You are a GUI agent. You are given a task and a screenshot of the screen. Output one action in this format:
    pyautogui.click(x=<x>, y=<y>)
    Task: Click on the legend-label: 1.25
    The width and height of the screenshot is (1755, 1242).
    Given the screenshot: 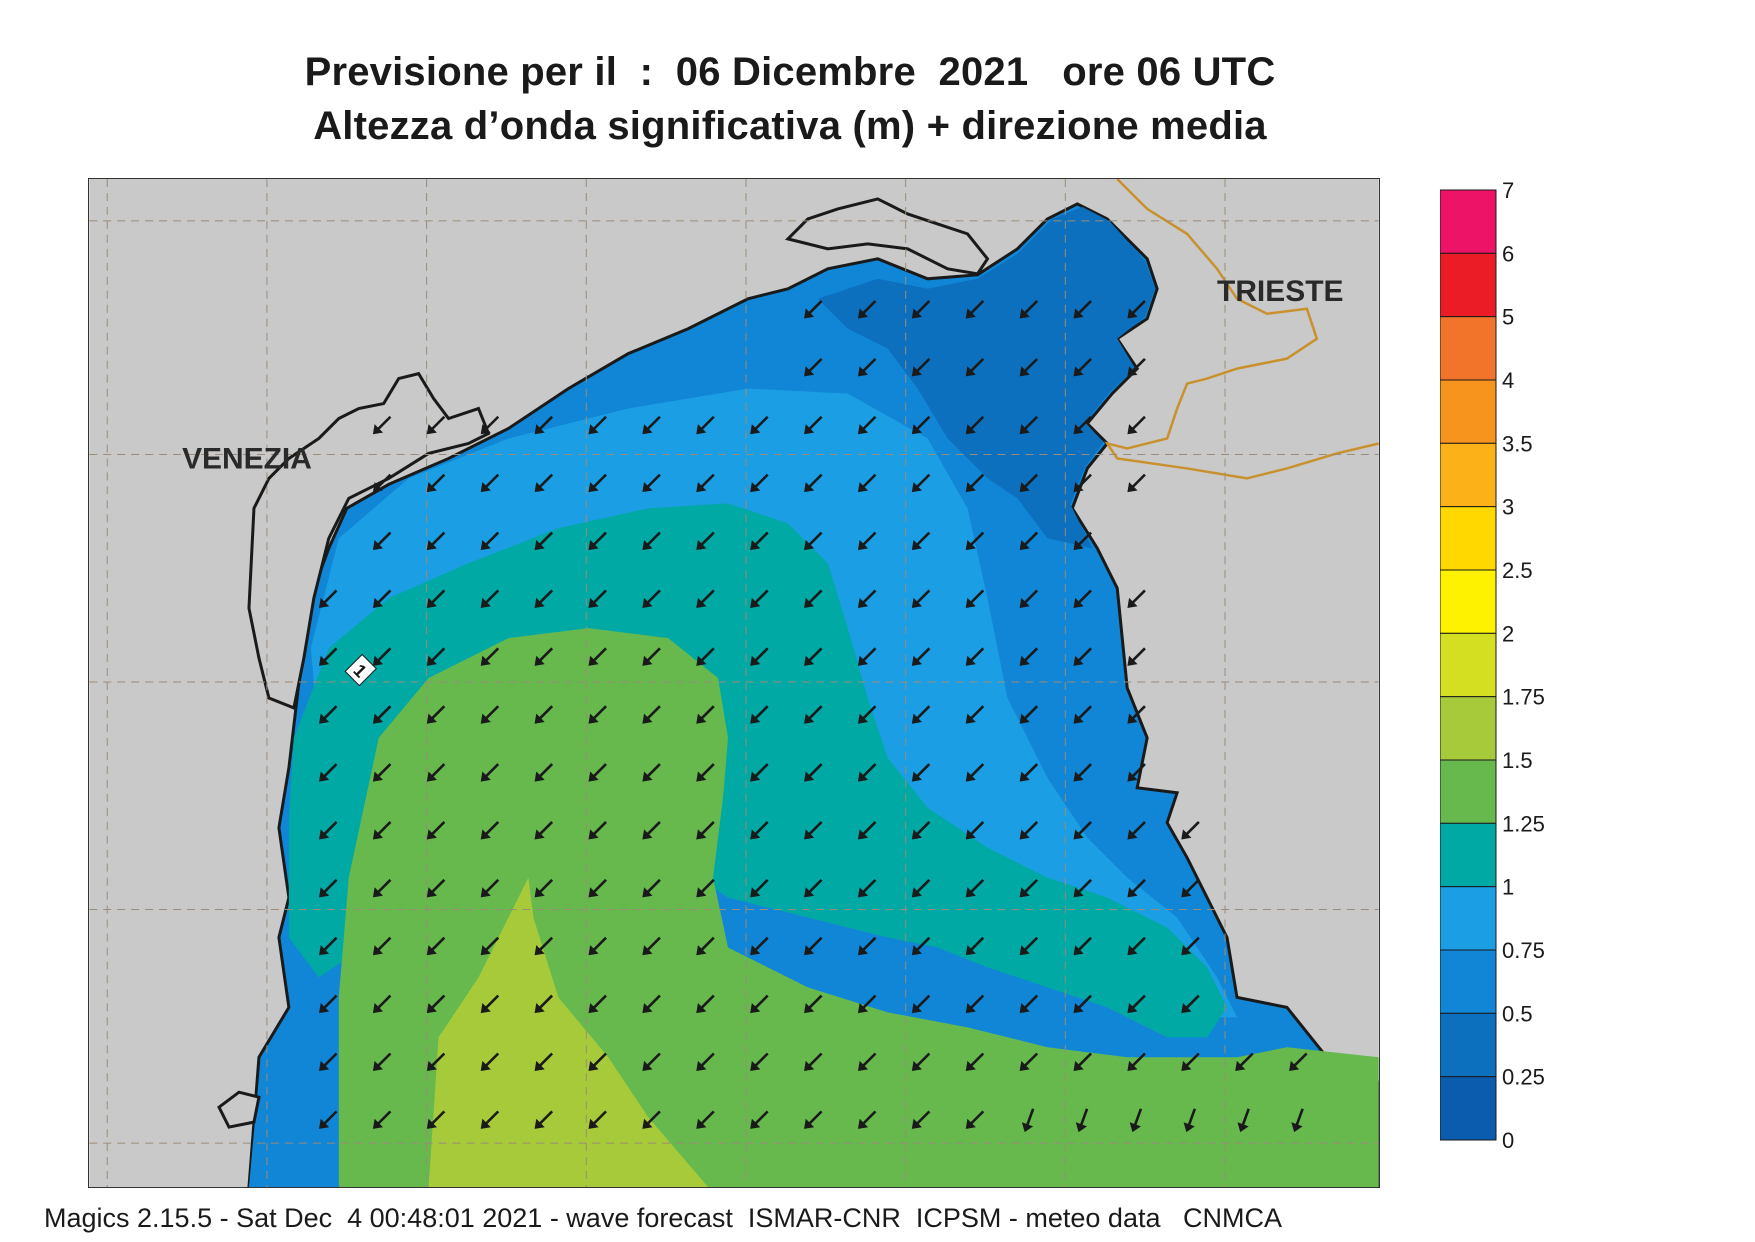 What is the action you would take?
    pyautogui.click(x=1523, y=823)
    